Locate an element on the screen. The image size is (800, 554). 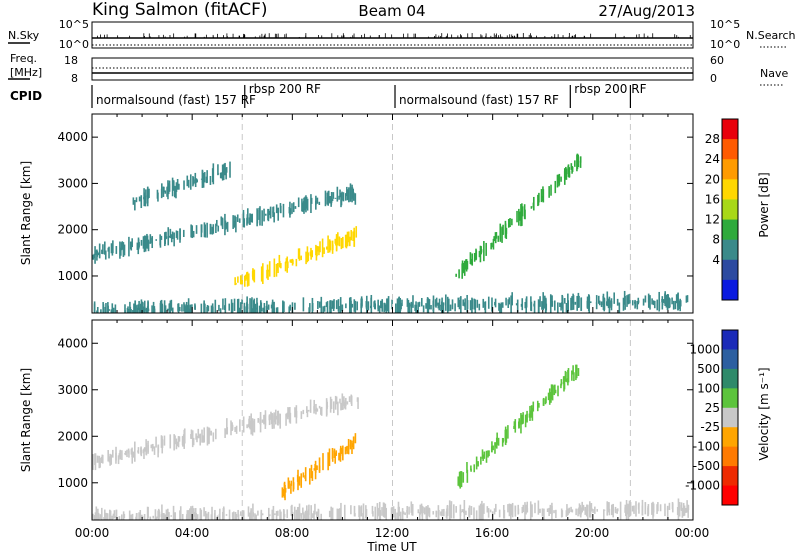
x-tick-label: 12:00 is located at coordinates (392, 533).